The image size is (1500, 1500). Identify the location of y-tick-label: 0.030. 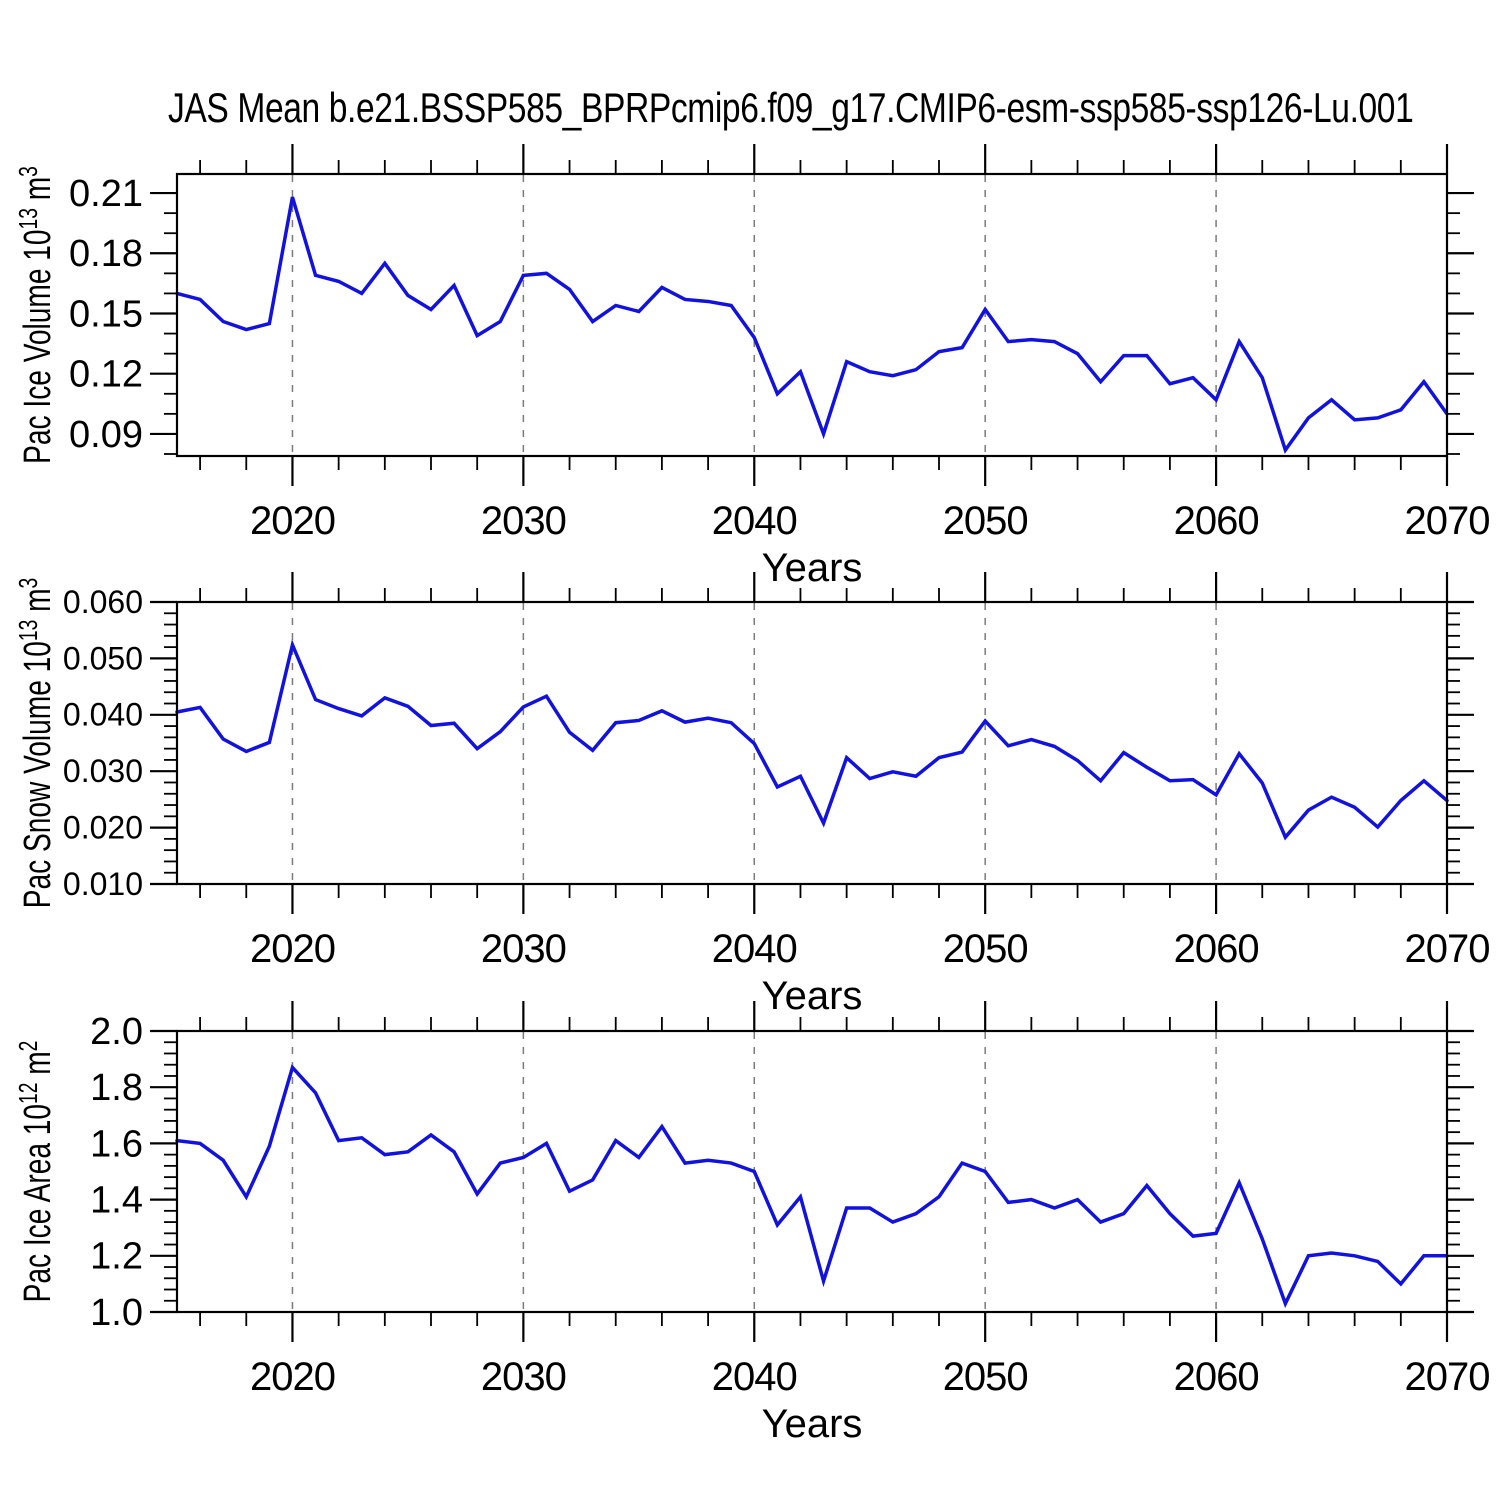
(103, 771).